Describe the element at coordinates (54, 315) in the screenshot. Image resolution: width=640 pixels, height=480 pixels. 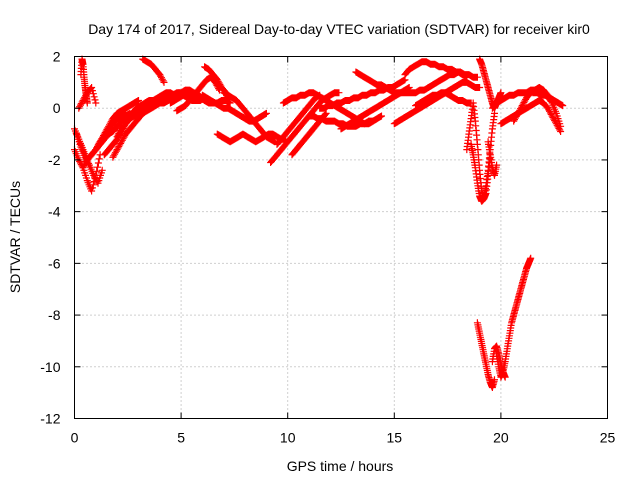
I see `y-tick-label: -8` at that location.